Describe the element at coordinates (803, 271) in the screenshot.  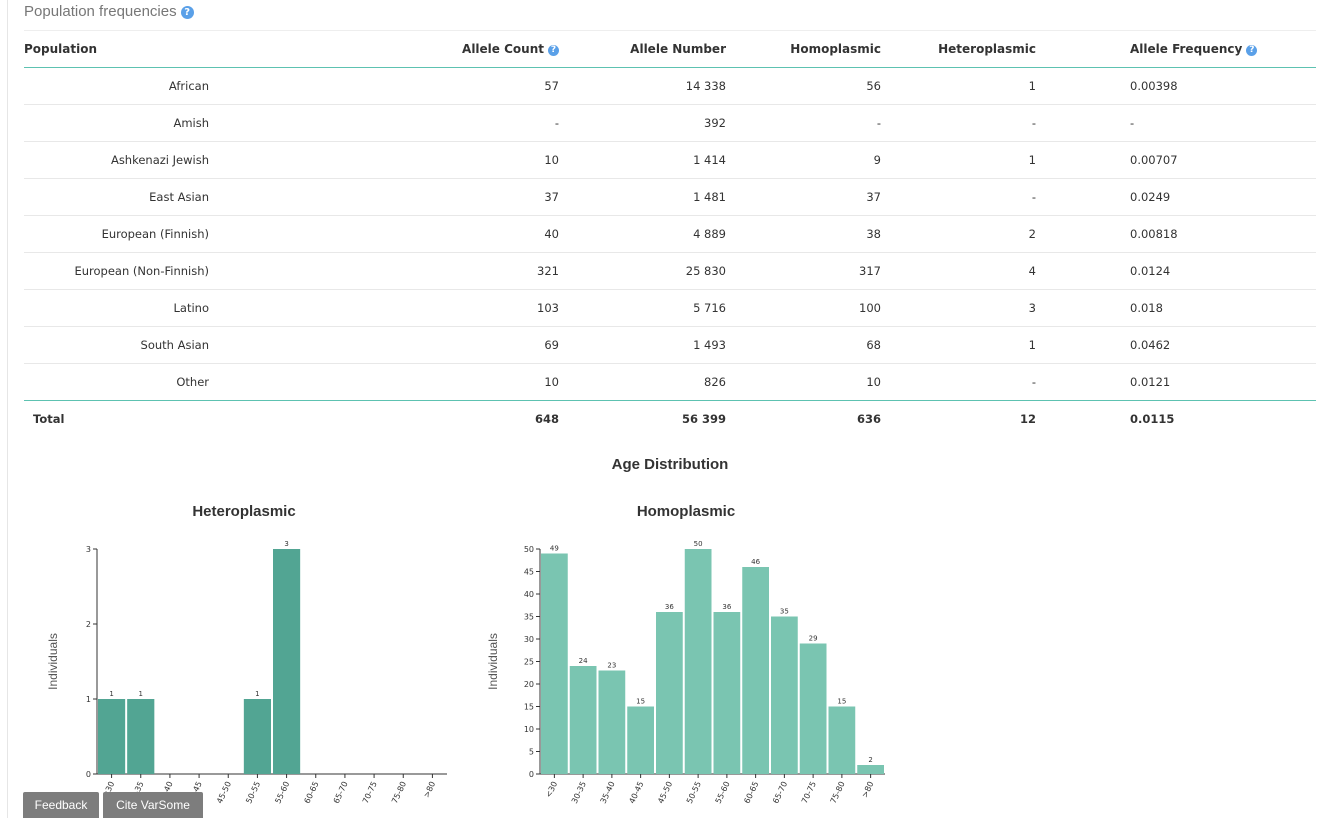
I see `cell-homoplasmic: 317` at that location.